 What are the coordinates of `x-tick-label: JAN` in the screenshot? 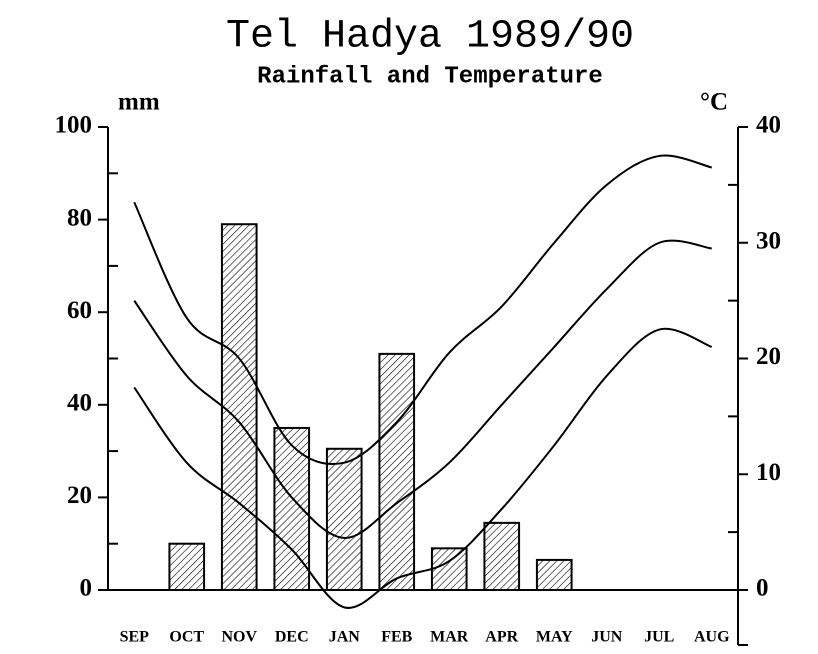 It's located at (345, 637).